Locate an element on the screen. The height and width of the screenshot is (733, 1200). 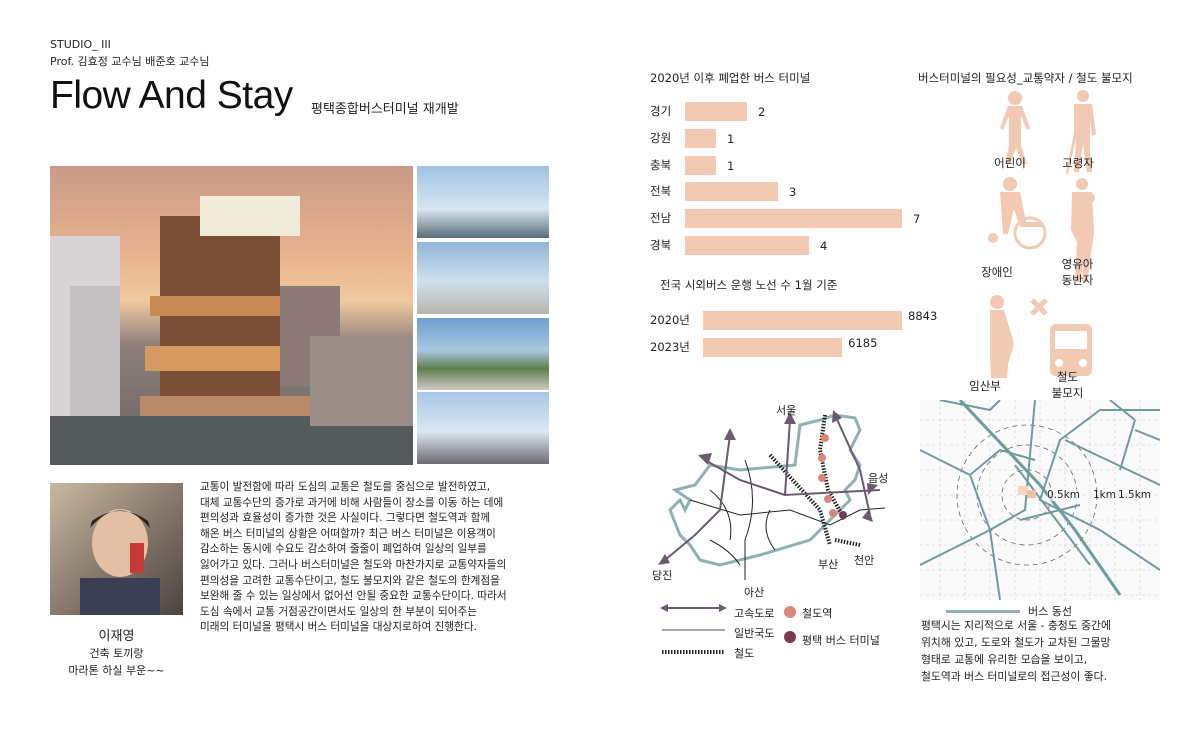
text-line: 미래의 터미널을 평택시 버스 터미널을 대상지로하여 진행한다. is located at coordinates (338, 627).